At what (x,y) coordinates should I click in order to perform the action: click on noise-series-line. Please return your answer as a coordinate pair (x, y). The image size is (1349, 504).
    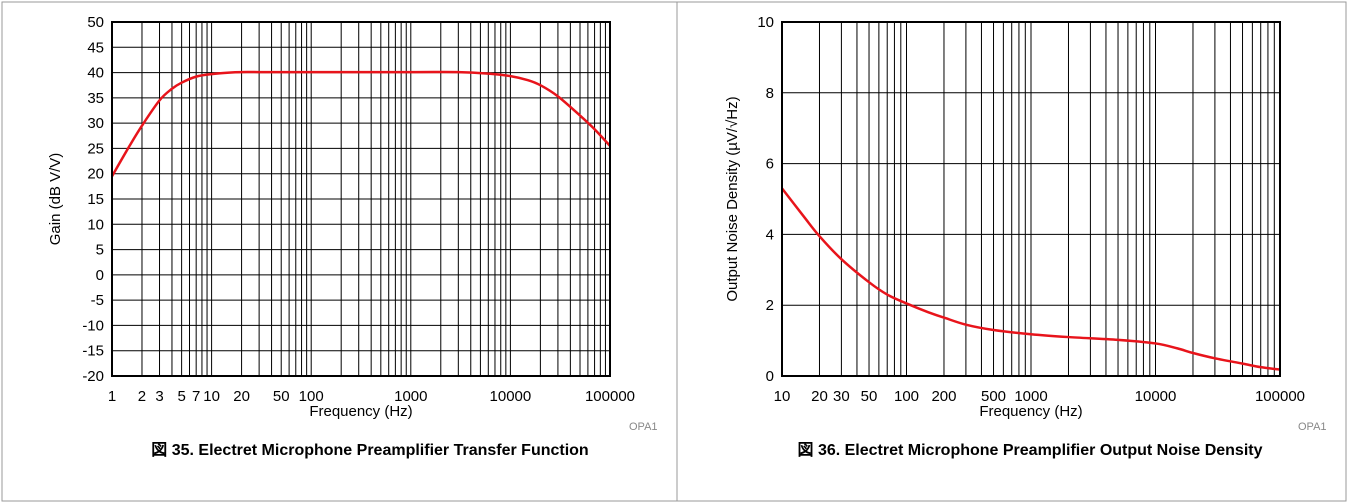
    Looking at the image, I should click on (1031, 279).